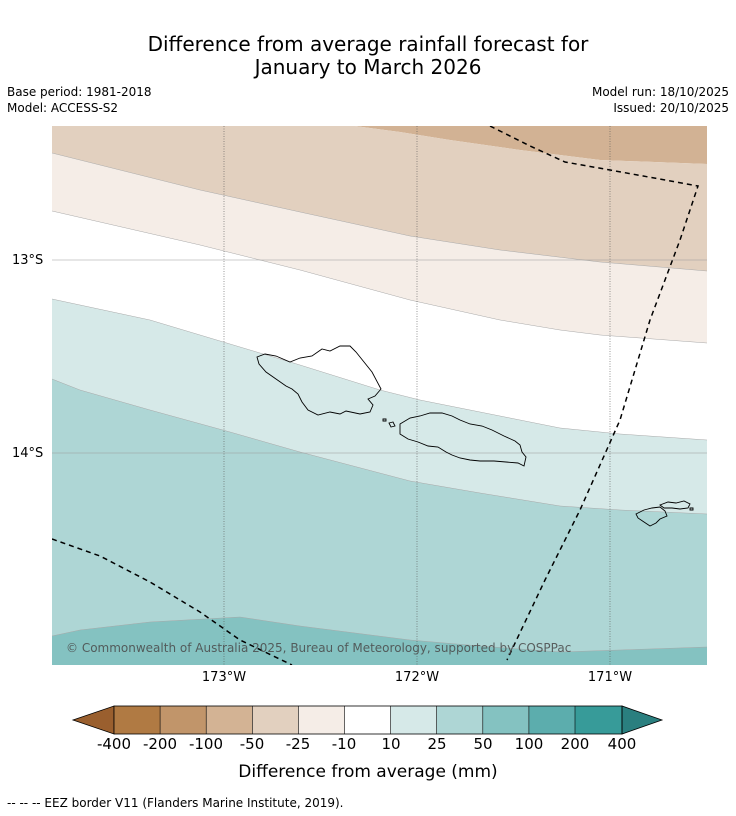  What do you see at coordinates (437, 744) in the screenshot?
I see `colorbar-label: 25` at bounding box center [437, 744].